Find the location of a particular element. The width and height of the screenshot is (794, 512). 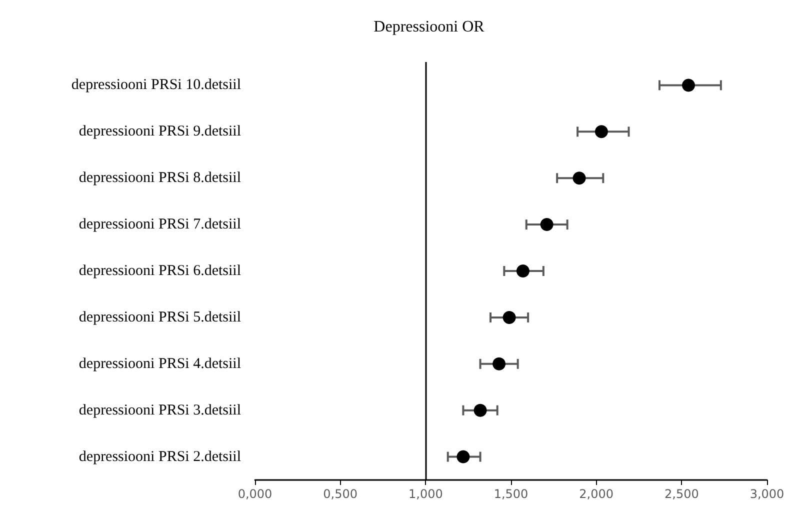

x-tick-label: 0,500 is located at coordinates (340, 494).